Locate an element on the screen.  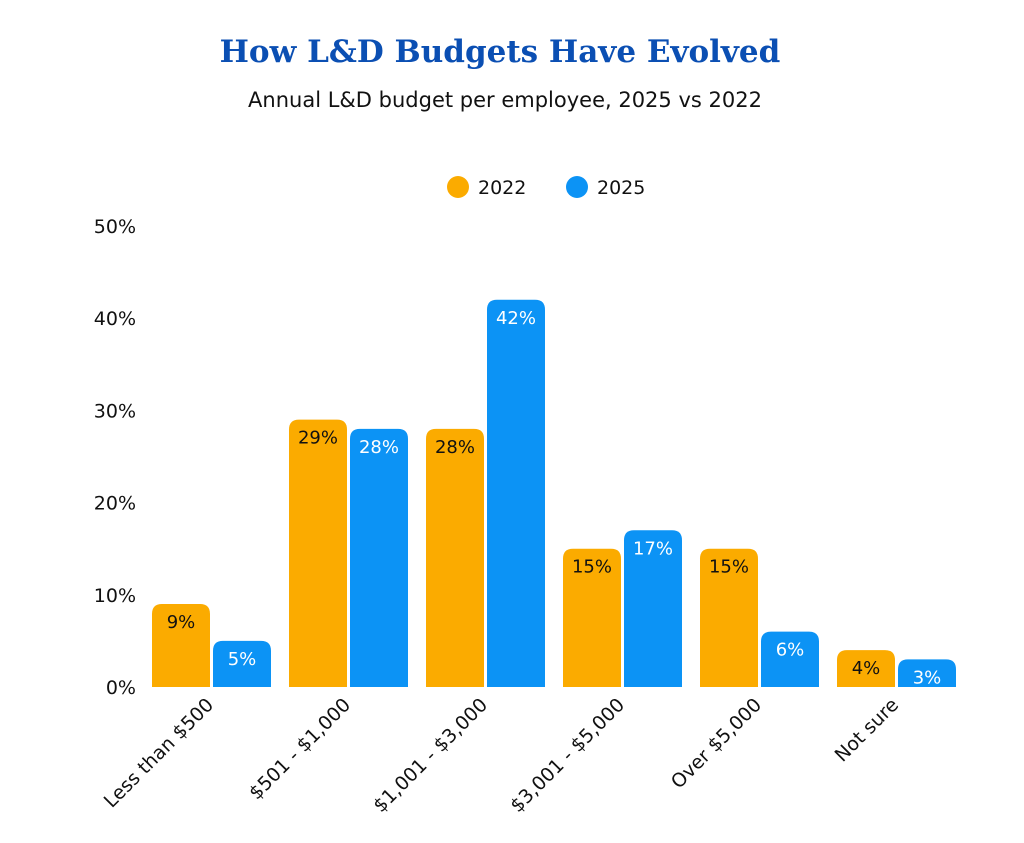
value-label-2022-2: 28% is located at coordinates (455, 447).